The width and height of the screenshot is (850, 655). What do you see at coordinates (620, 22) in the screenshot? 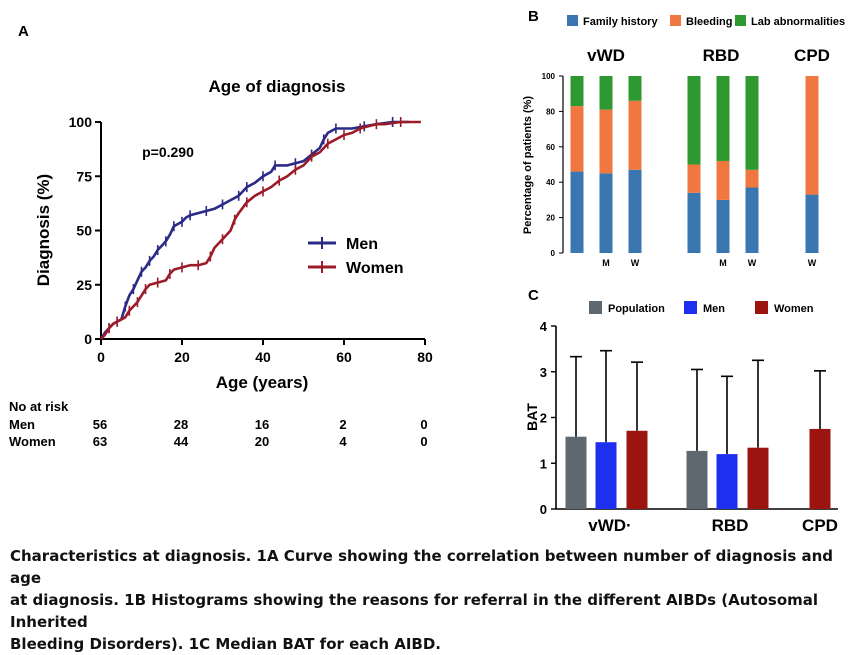
I see `legend-family-history-label: Family history` at bounding box center [620, 22].